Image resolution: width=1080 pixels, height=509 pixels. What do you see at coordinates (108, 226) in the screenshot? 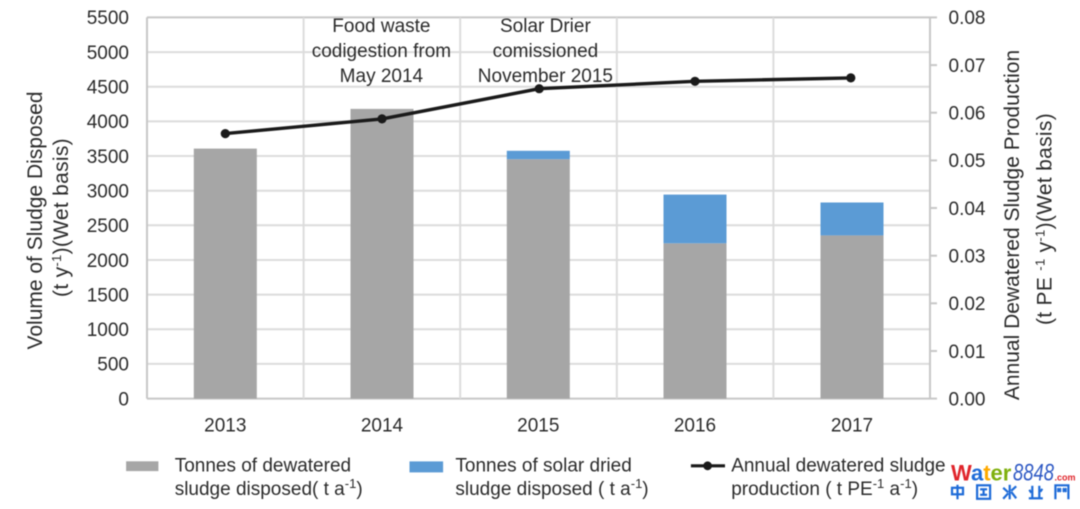
I see `svg-text: 2500` at bounding box center [108, 226].